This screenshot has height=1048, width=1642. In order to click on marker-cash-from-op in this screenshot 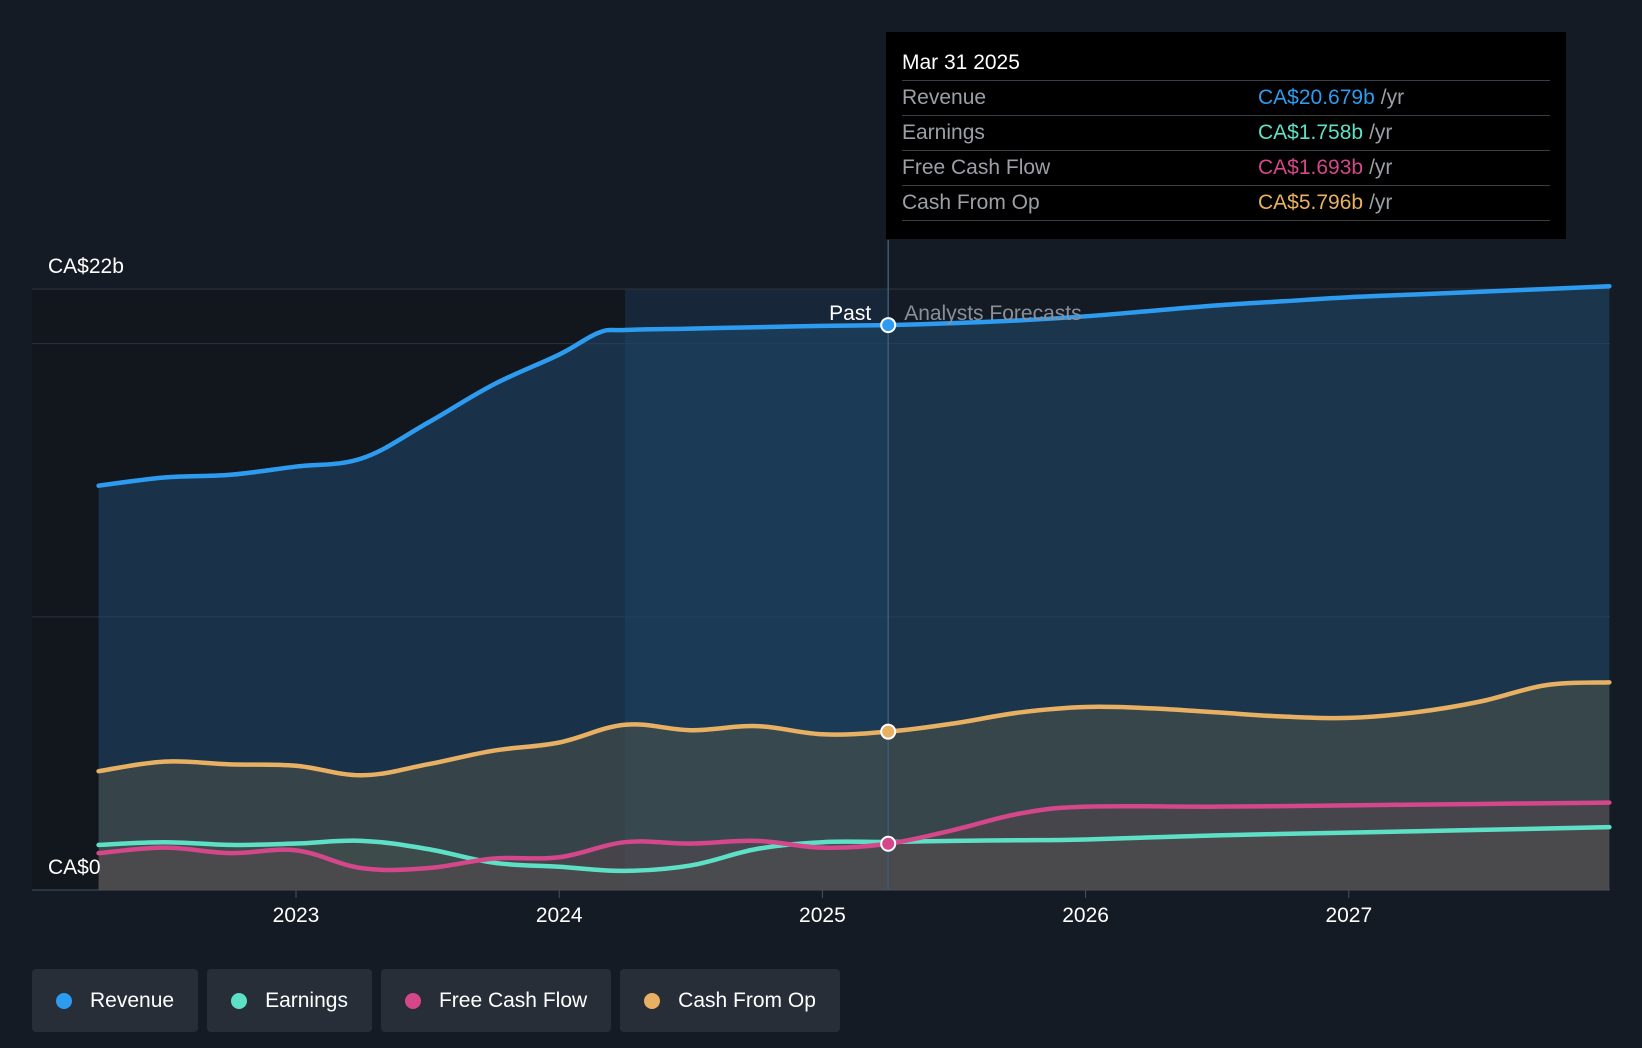, I will do `click(888, 731)`.